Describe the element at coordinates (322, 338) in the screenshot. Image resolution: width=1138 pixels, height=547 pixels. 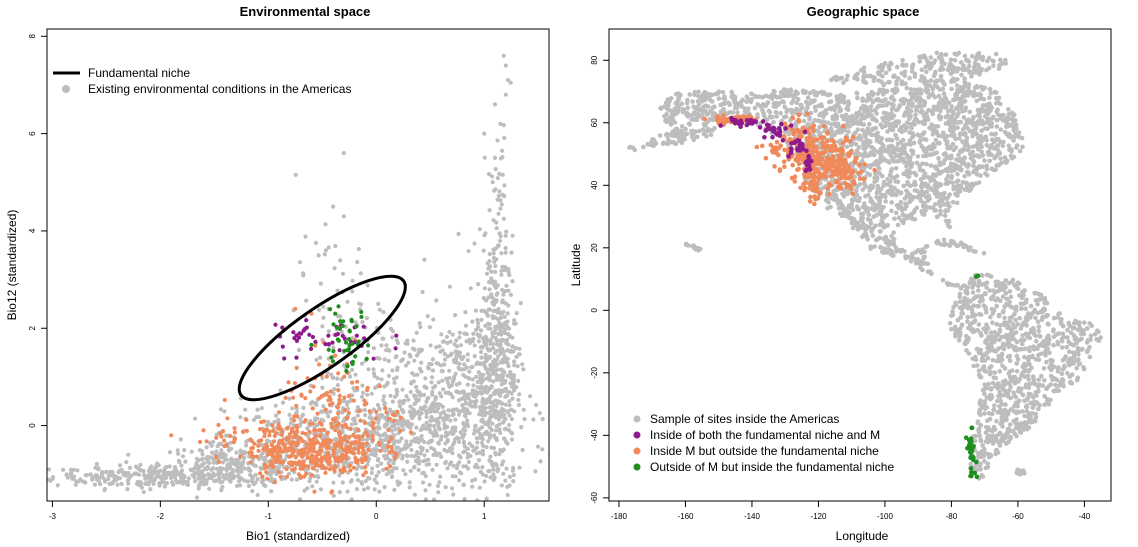
I see `fundamental-niche-ellipse` at that location.